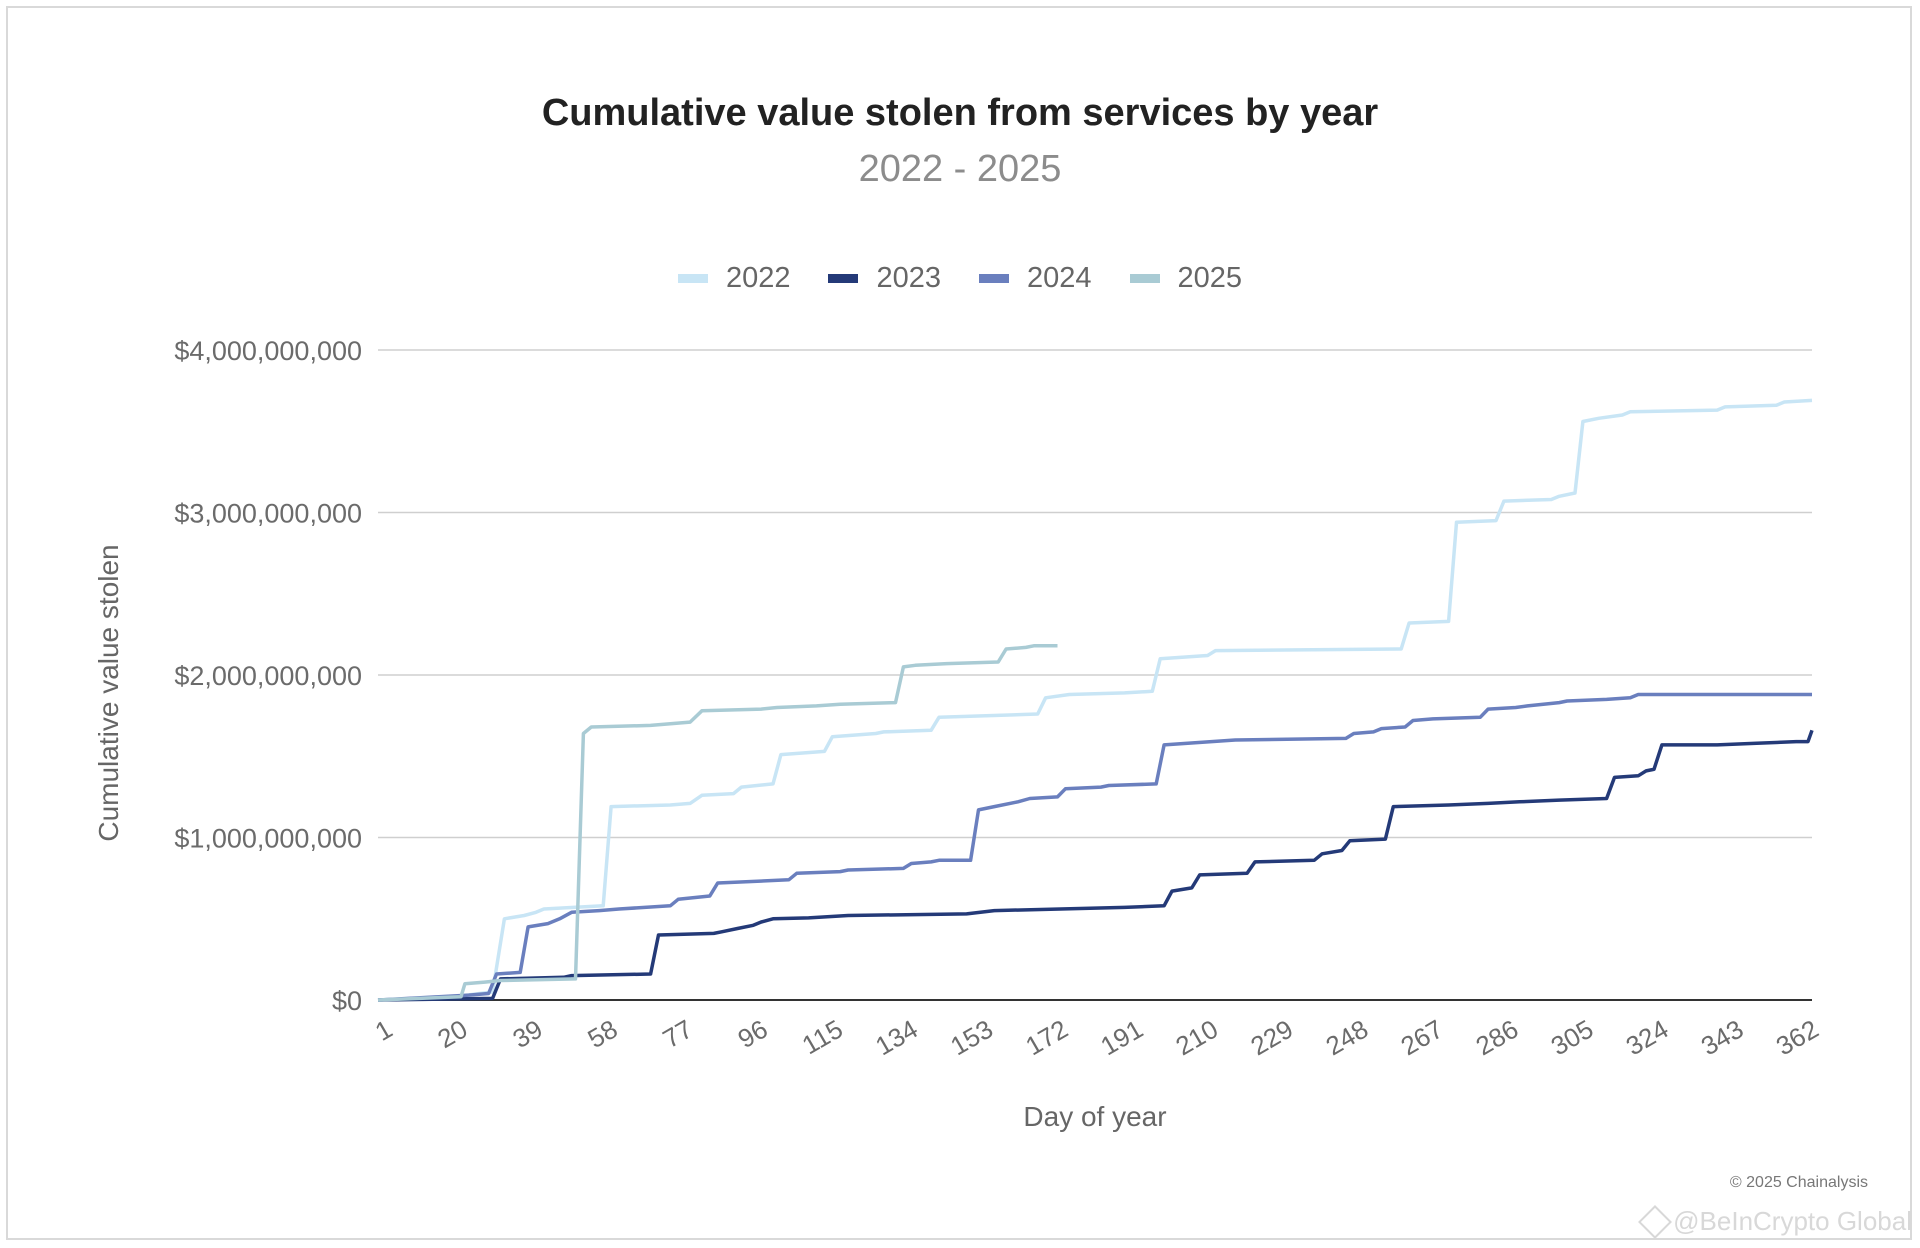  I want to click on x-tick-label: 229, so click(1272, 1038).